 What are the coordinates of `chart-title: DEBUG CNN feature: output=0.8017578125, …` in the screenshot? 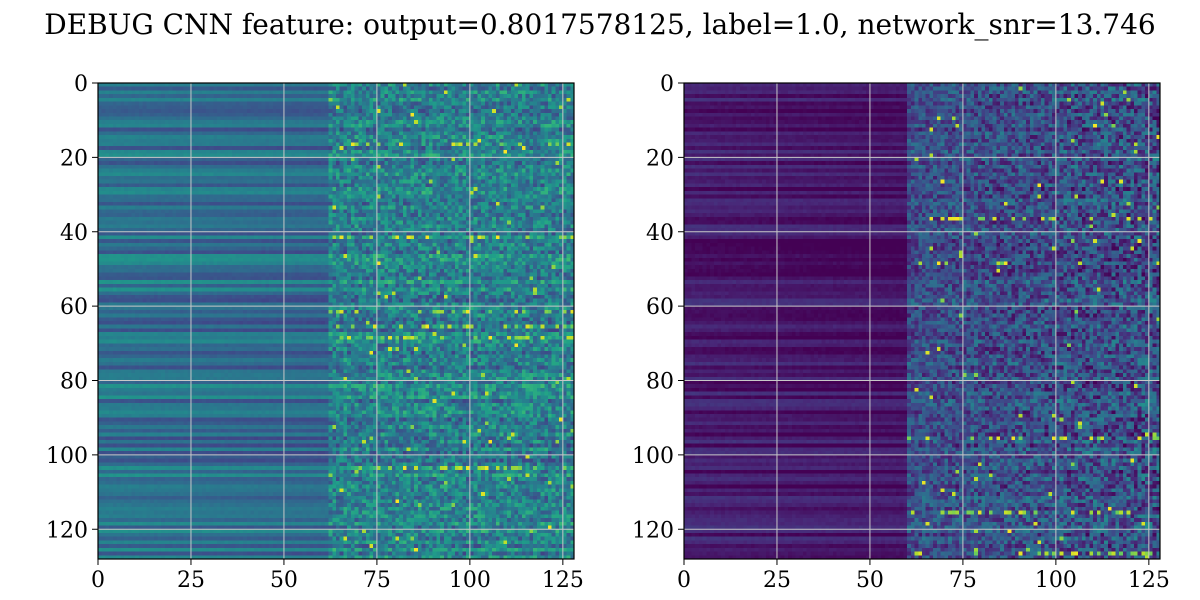 It's located at (600, 24).